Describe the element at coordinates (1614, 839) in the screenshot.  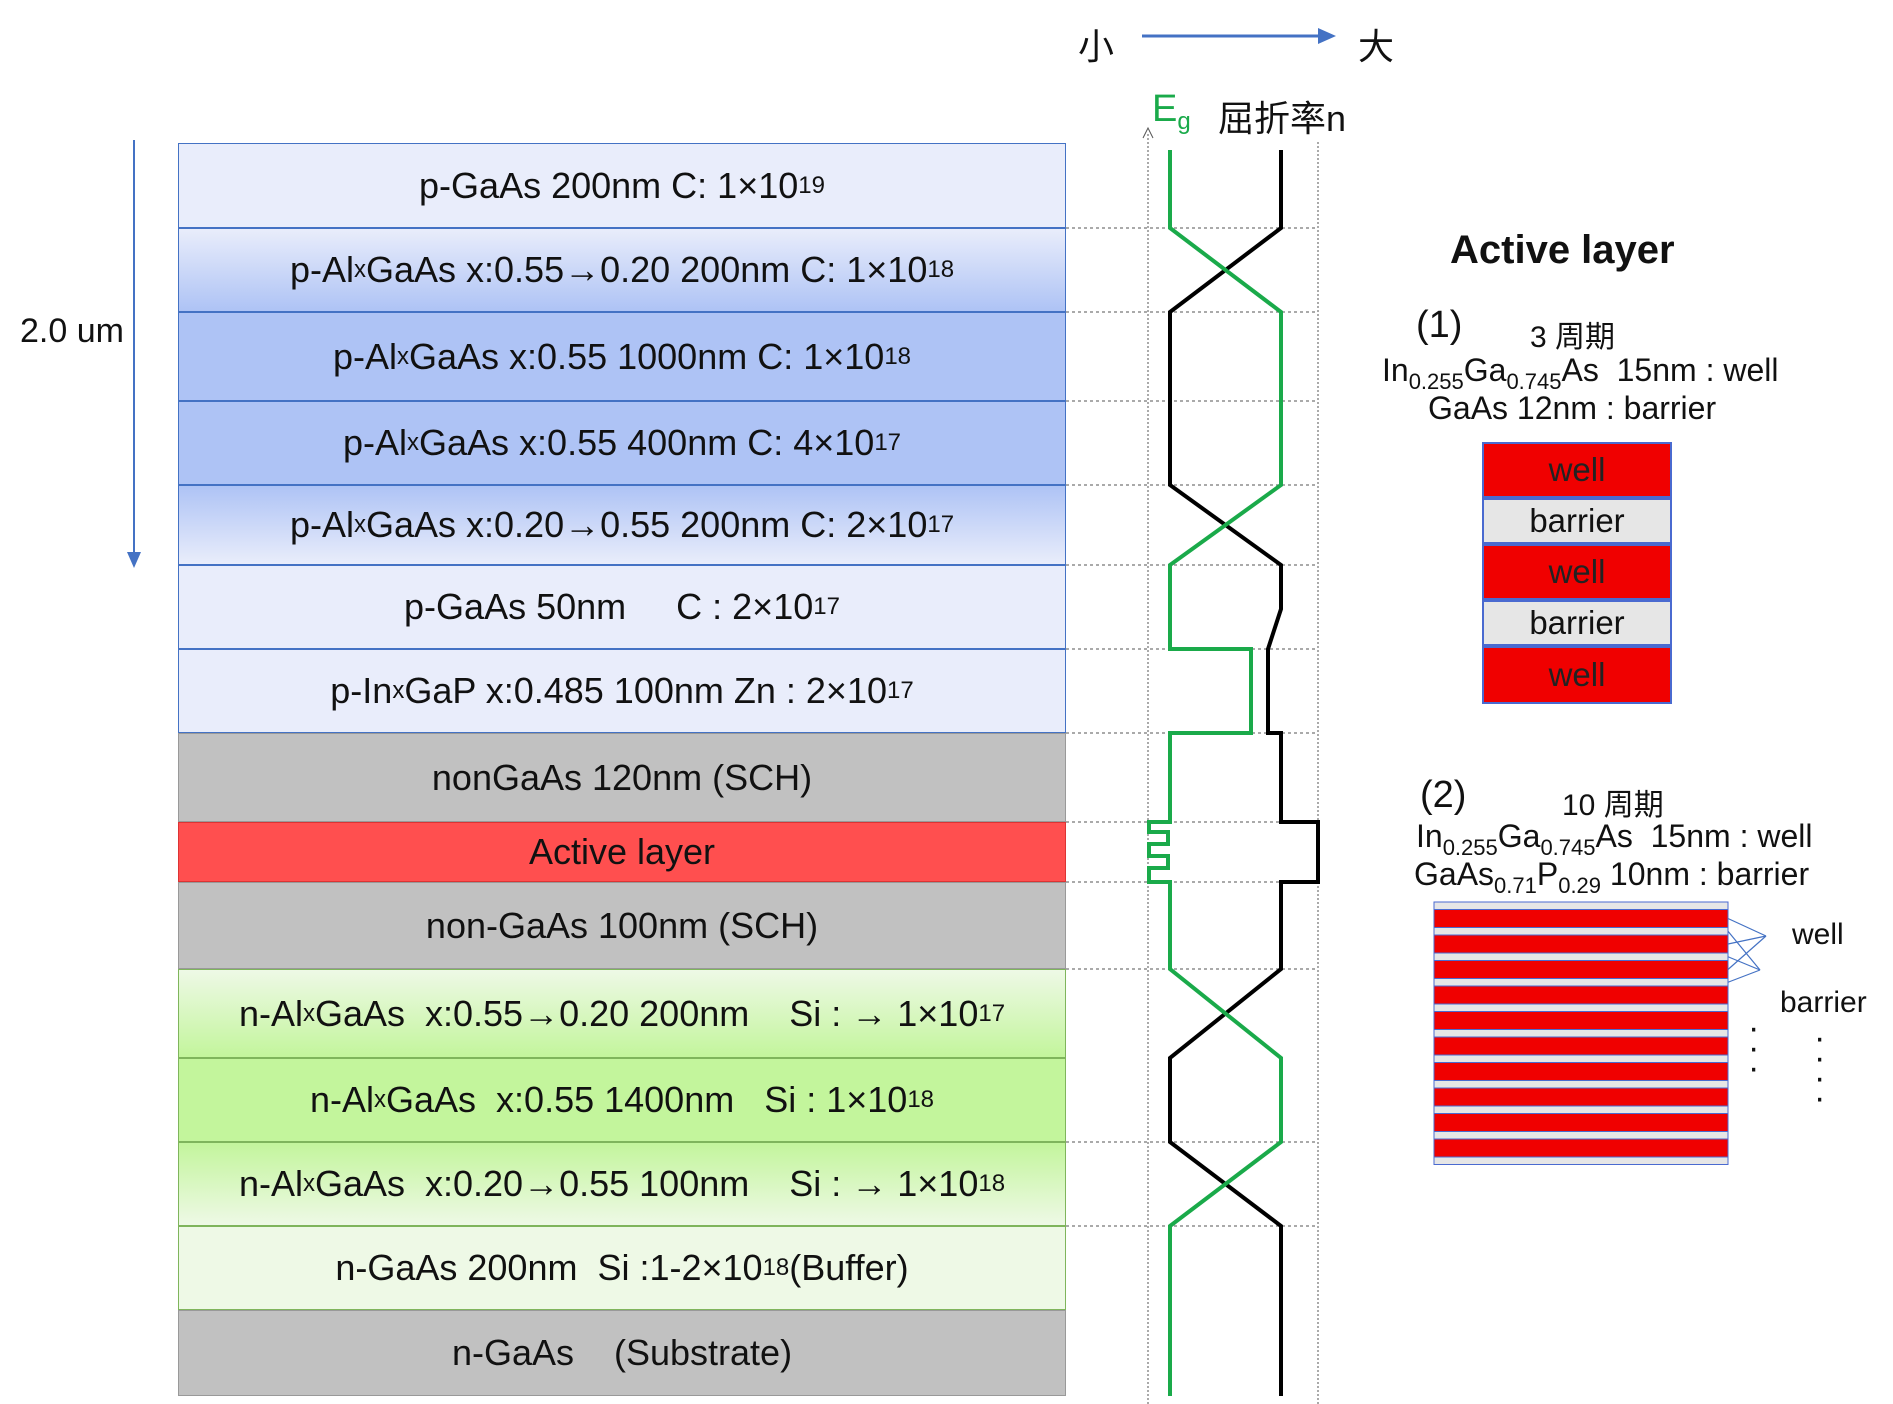
I see `option2-well-line: In0.255Ga0.745As 15nm : well` at that location.